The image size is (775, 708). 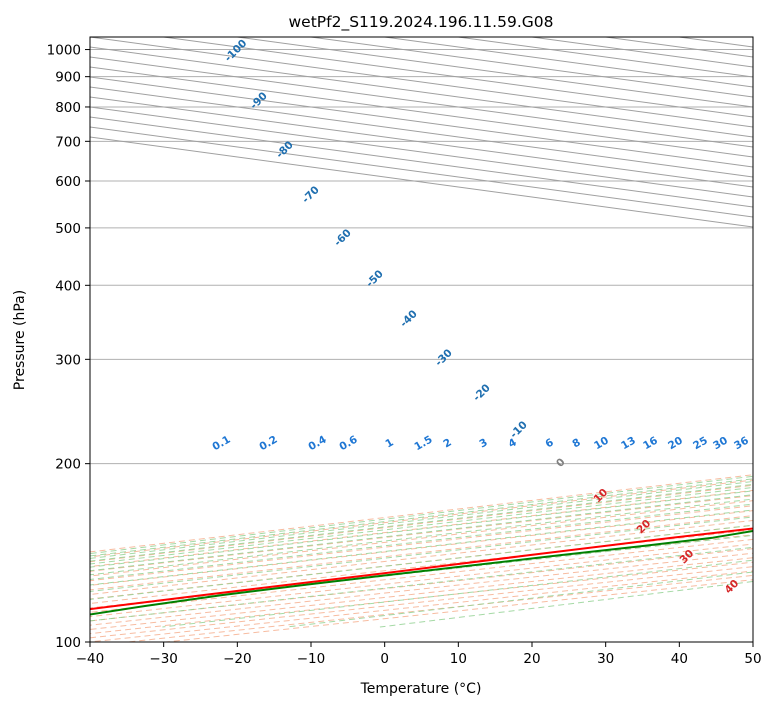 What do you see at coordinates (68, 465) in the screenshot?
I see `y-axis-tick-label: 200` at bounding box center [68, 465].